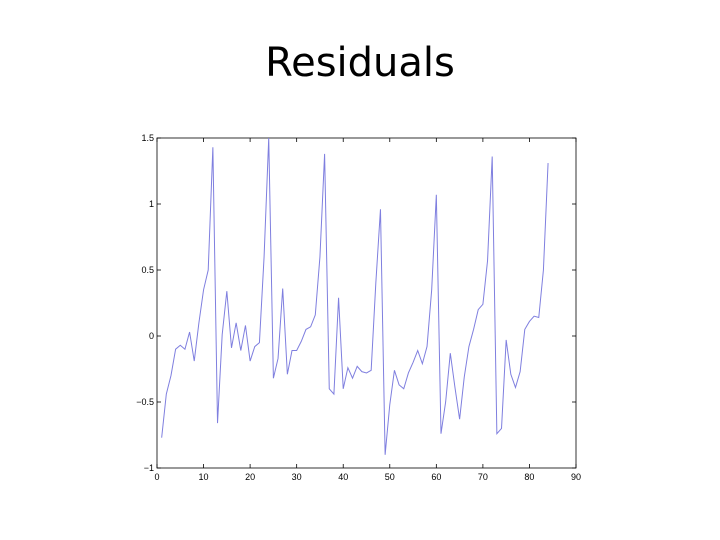  Describe the element at coordinates (436, 477) in the screenshot. I see `x-tick-label: 60` at that location.